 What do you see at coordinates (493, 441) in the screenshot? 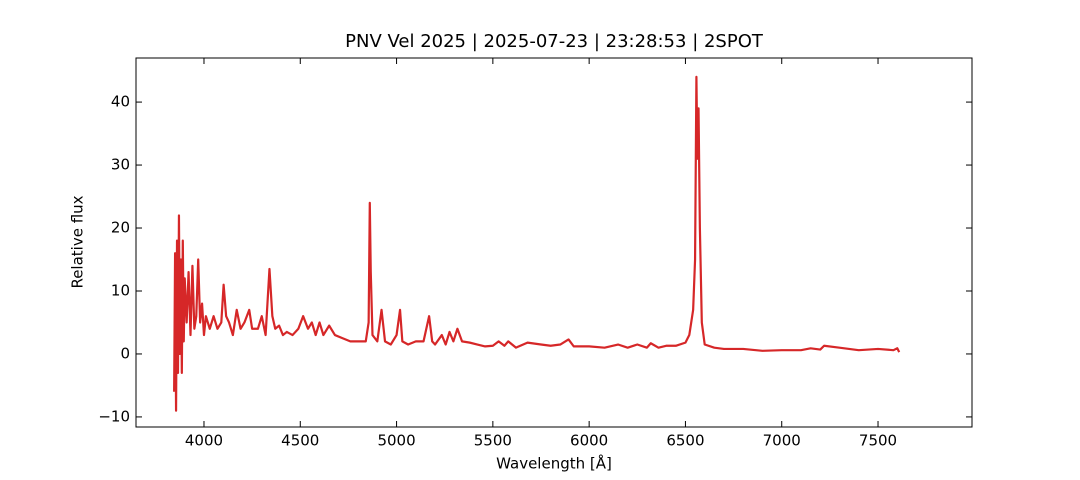
I see `x-tick-label: 5500` at bounding box center [493, 441].